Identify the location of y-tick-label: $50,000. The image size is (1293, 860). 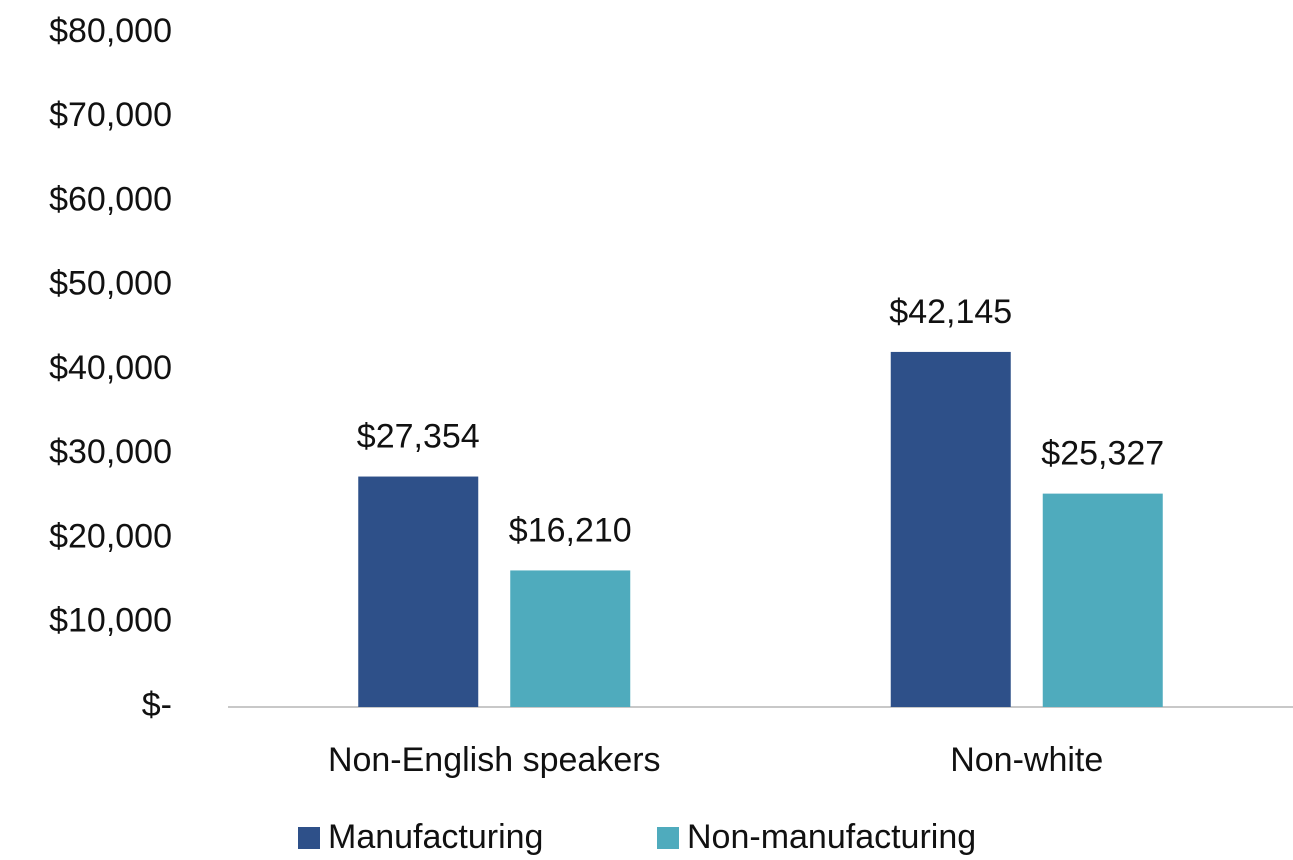
(110, 284).